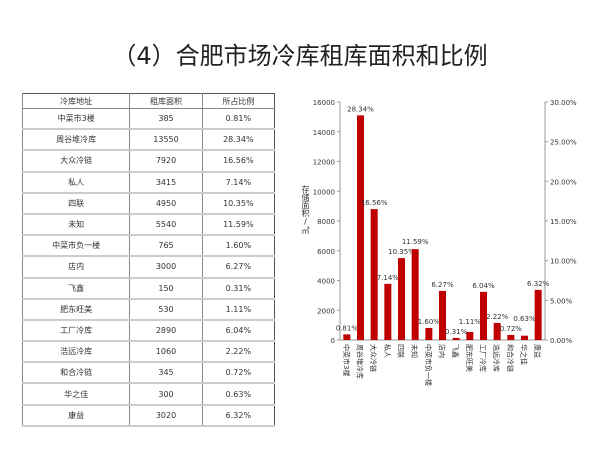  I want to click on x-tick-label: 私人, so click(387, 351).